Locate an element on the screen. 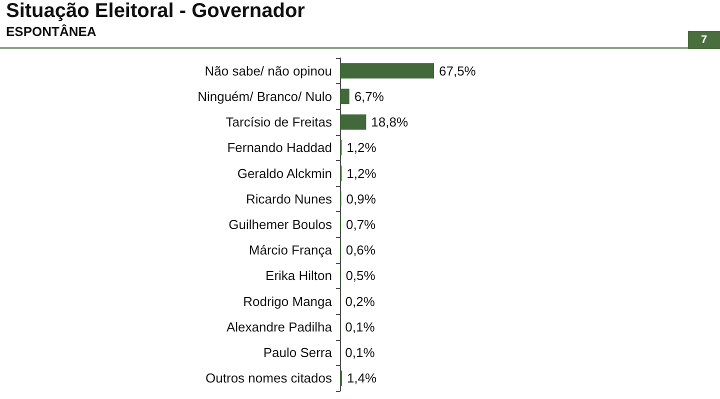 Image resolution: width=720 pixels, height=399 pixels. y-tick-label: Geraldo Alckmin is located at coordinates (284, 173).